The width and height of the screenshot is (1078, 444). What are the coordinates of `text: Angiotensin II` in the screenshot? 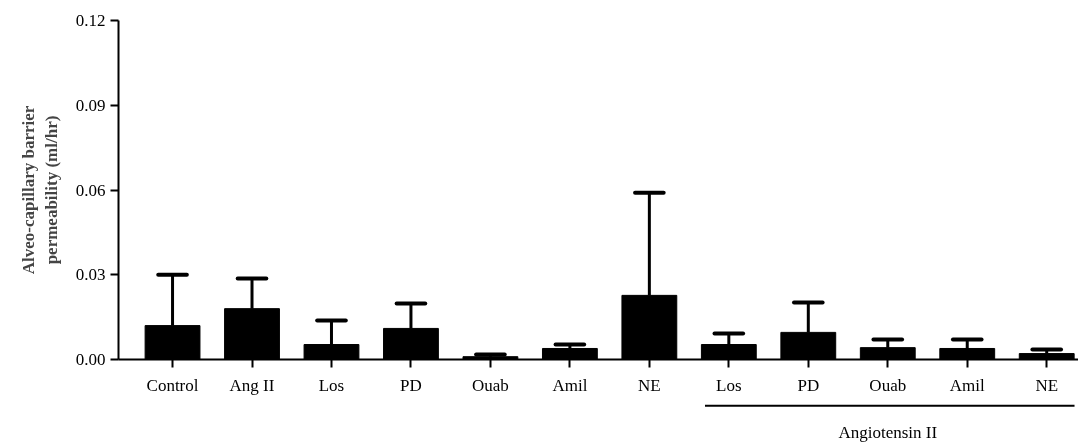 It's located at (888, 433).